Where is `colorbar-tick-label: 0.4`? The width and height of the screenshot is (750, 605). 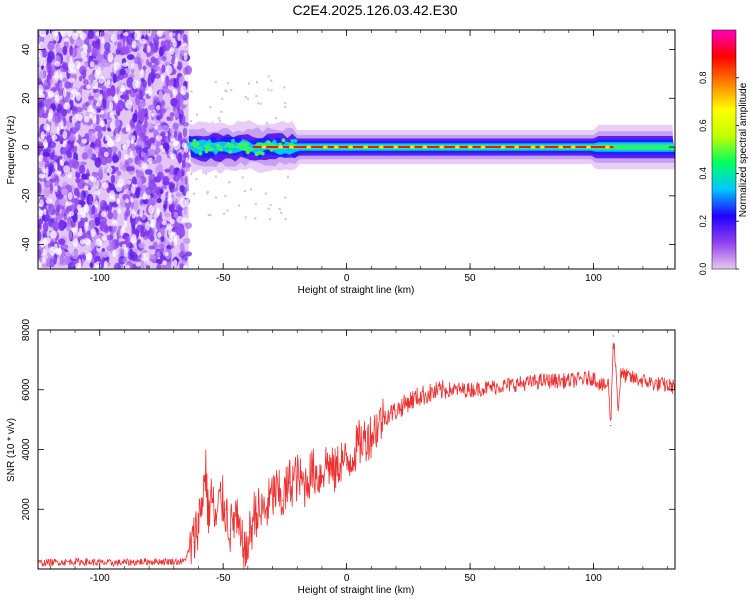 colorbar-tick-label: 0.4 is located at coordinates (703, 173).